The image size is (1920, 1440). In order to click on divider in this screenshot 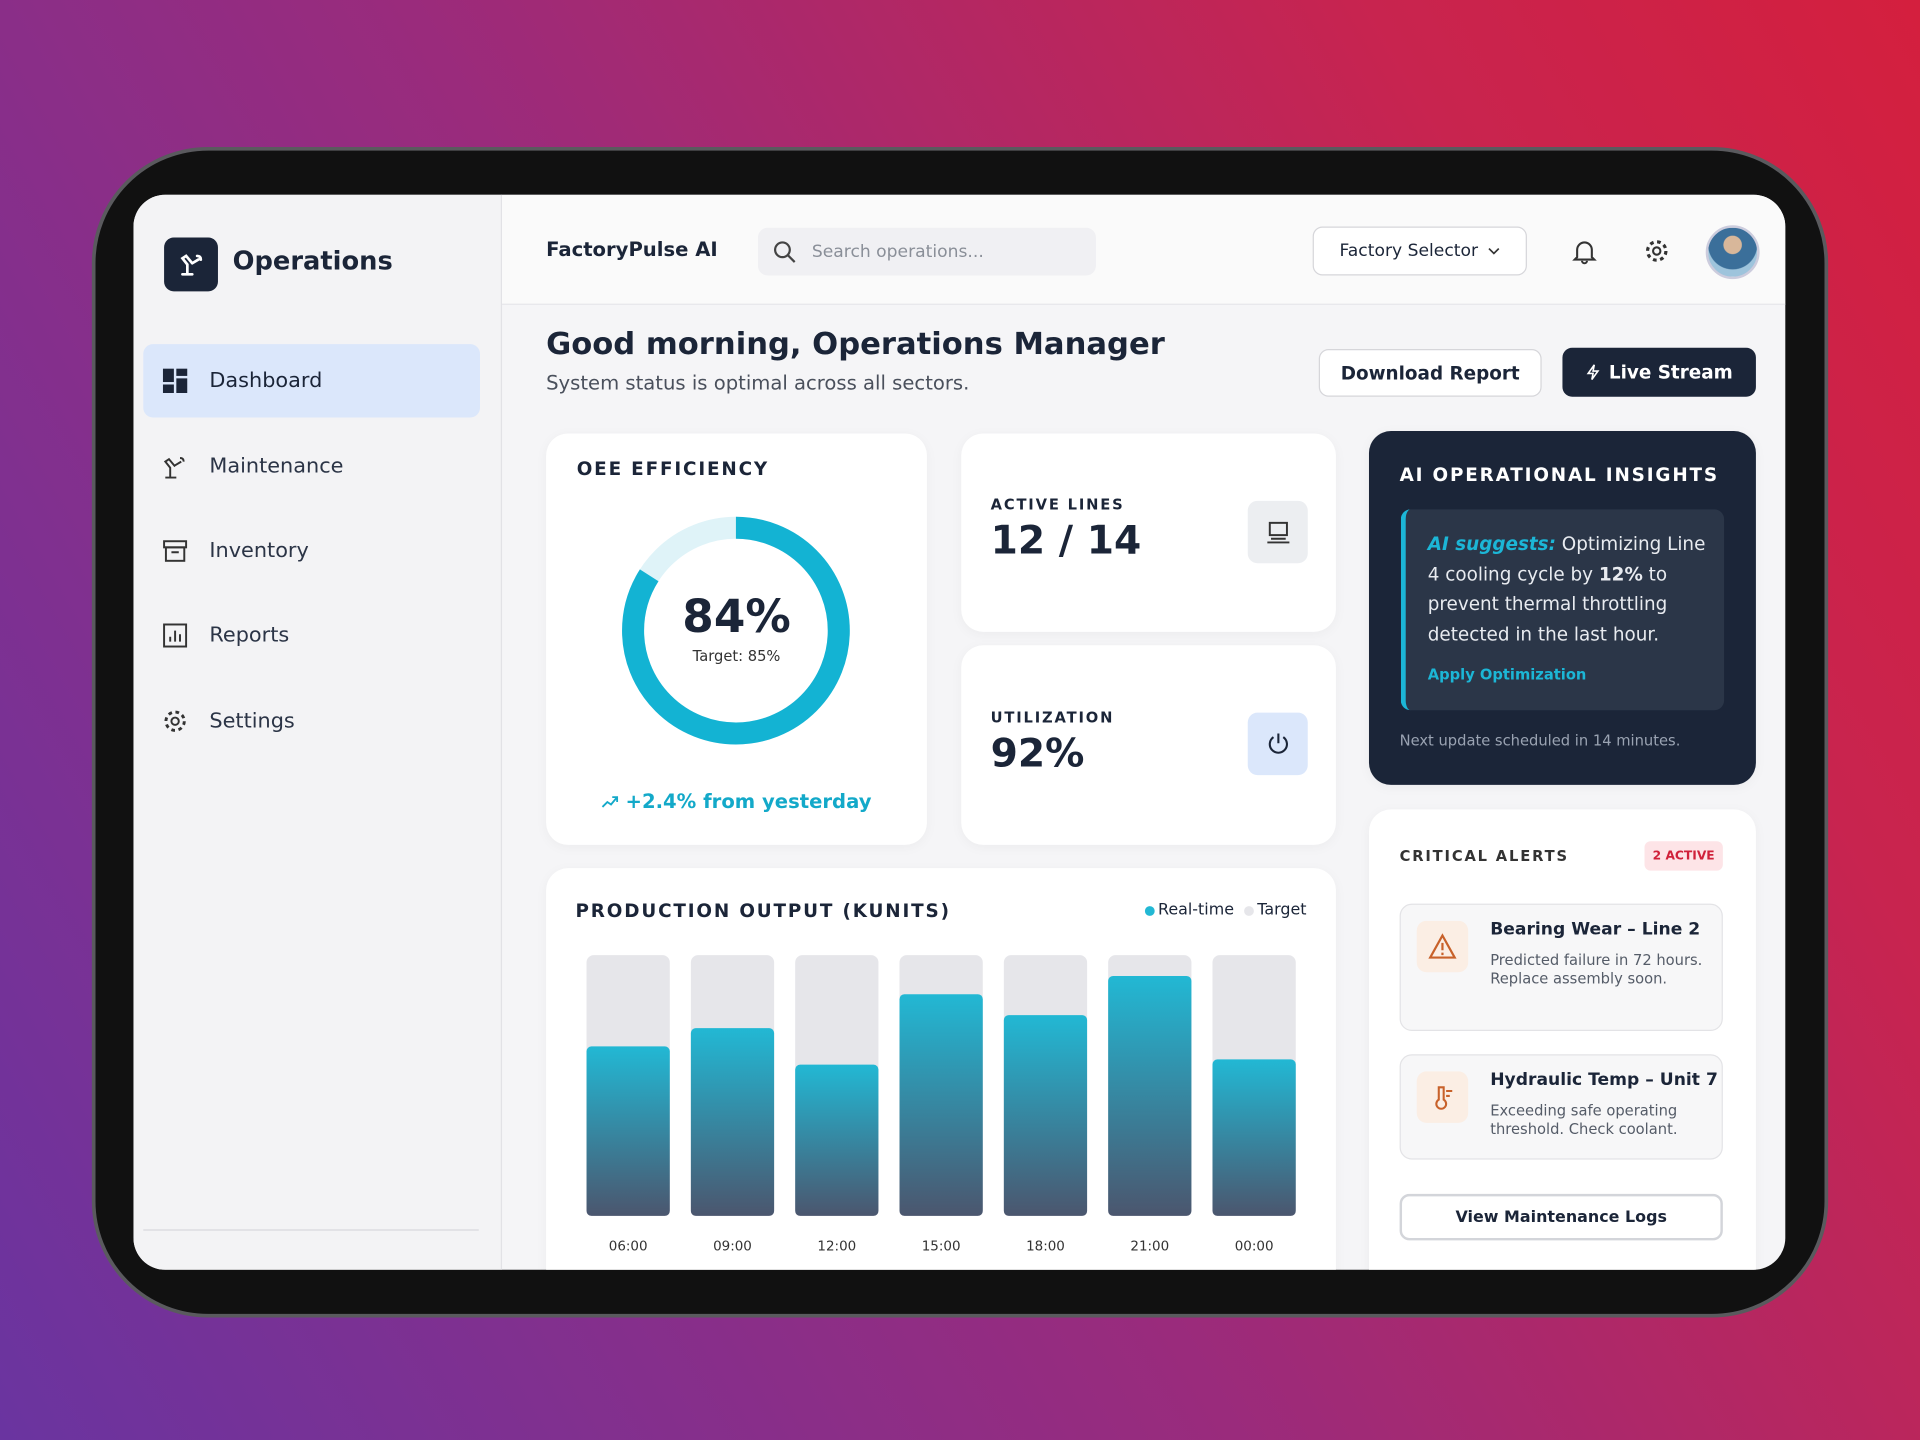, I will do `click(311, 1230)`.